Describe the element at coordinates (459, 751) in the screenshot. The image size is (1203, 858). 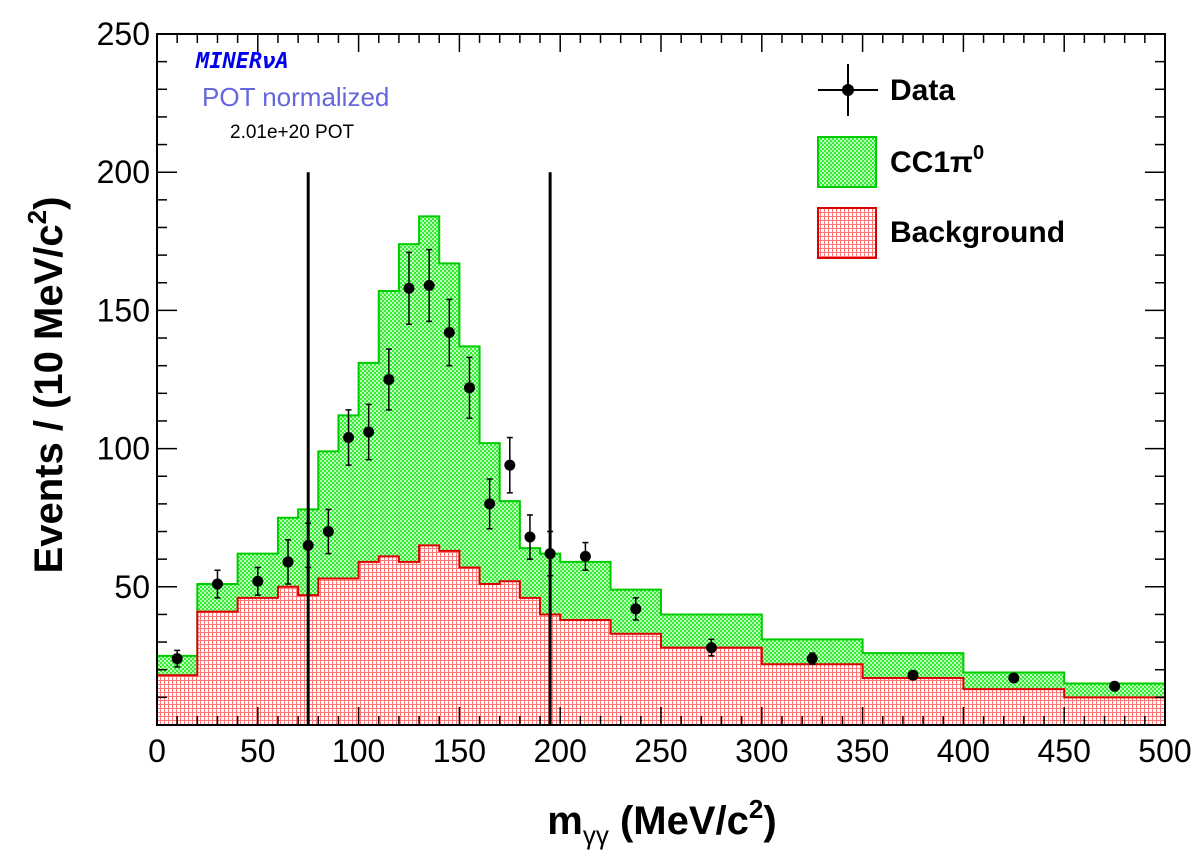
I see `x-tick-label: 150` at that location.